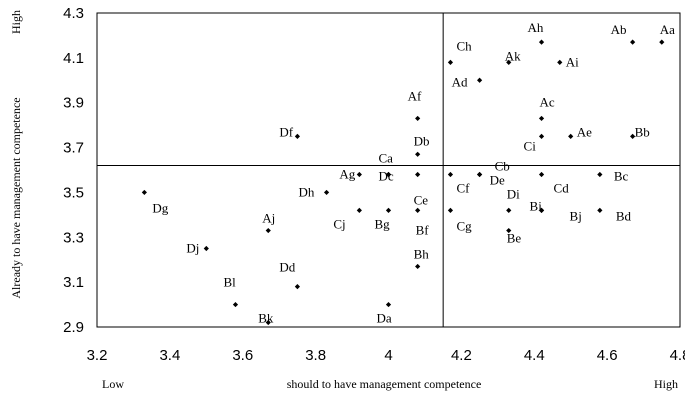 The width and height of the screenshot is (685, 394). Describe the element at coordinates (415, 95) in the screenshot. I see `point-label-af: Af` at that location.